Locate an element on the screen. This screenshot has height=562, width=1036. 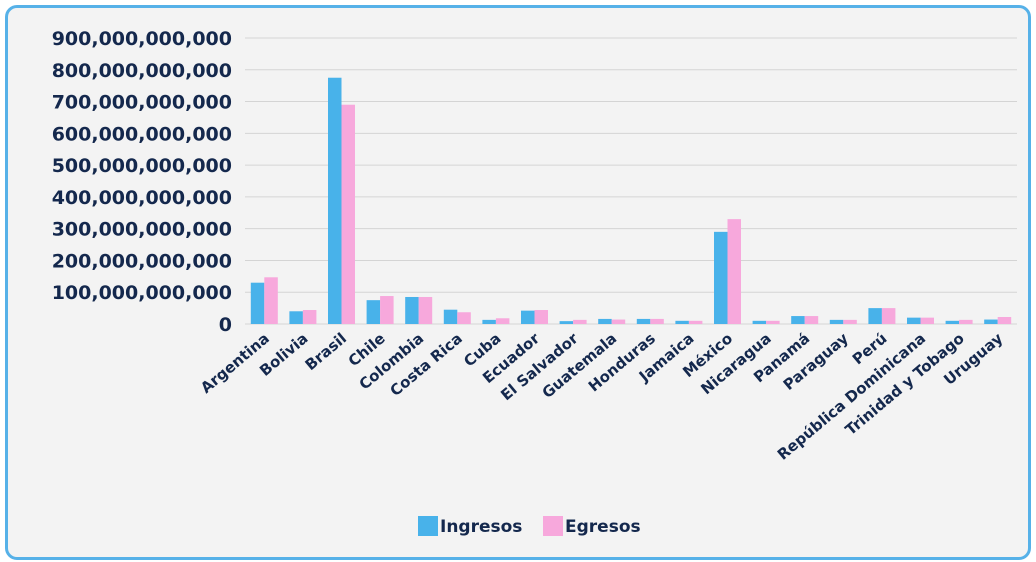
y-tick-label: 400,000,000,000 is located at coordinates (142, 198).